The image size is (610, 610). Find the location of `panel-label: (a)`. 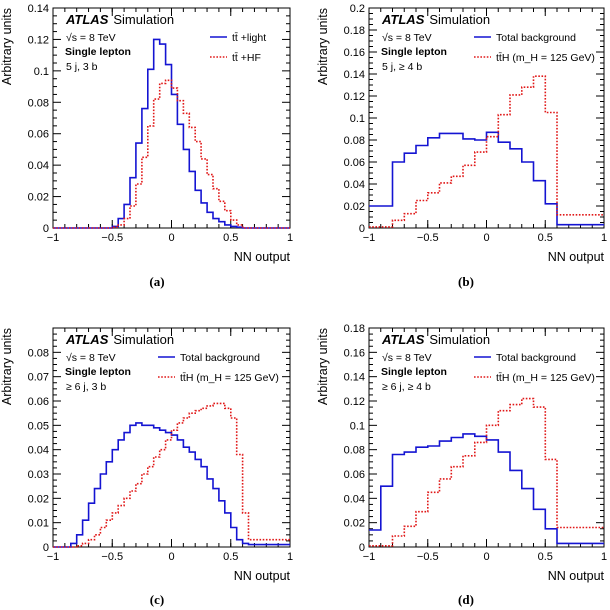

panel-label: (a) is located at coordinates (156, 281).